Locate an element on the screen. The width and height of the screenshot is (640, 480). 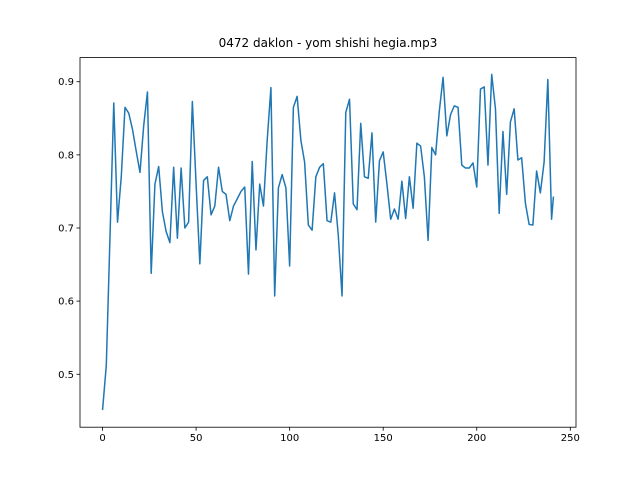
y-tick-label: 0.6 is located at coordinates (66, 302).